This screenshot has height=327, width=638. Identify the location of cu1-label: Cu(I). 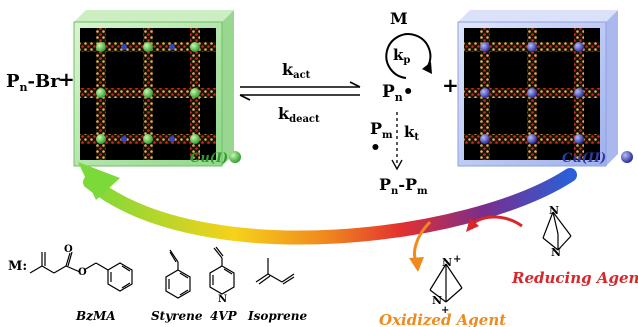
(209, 158).